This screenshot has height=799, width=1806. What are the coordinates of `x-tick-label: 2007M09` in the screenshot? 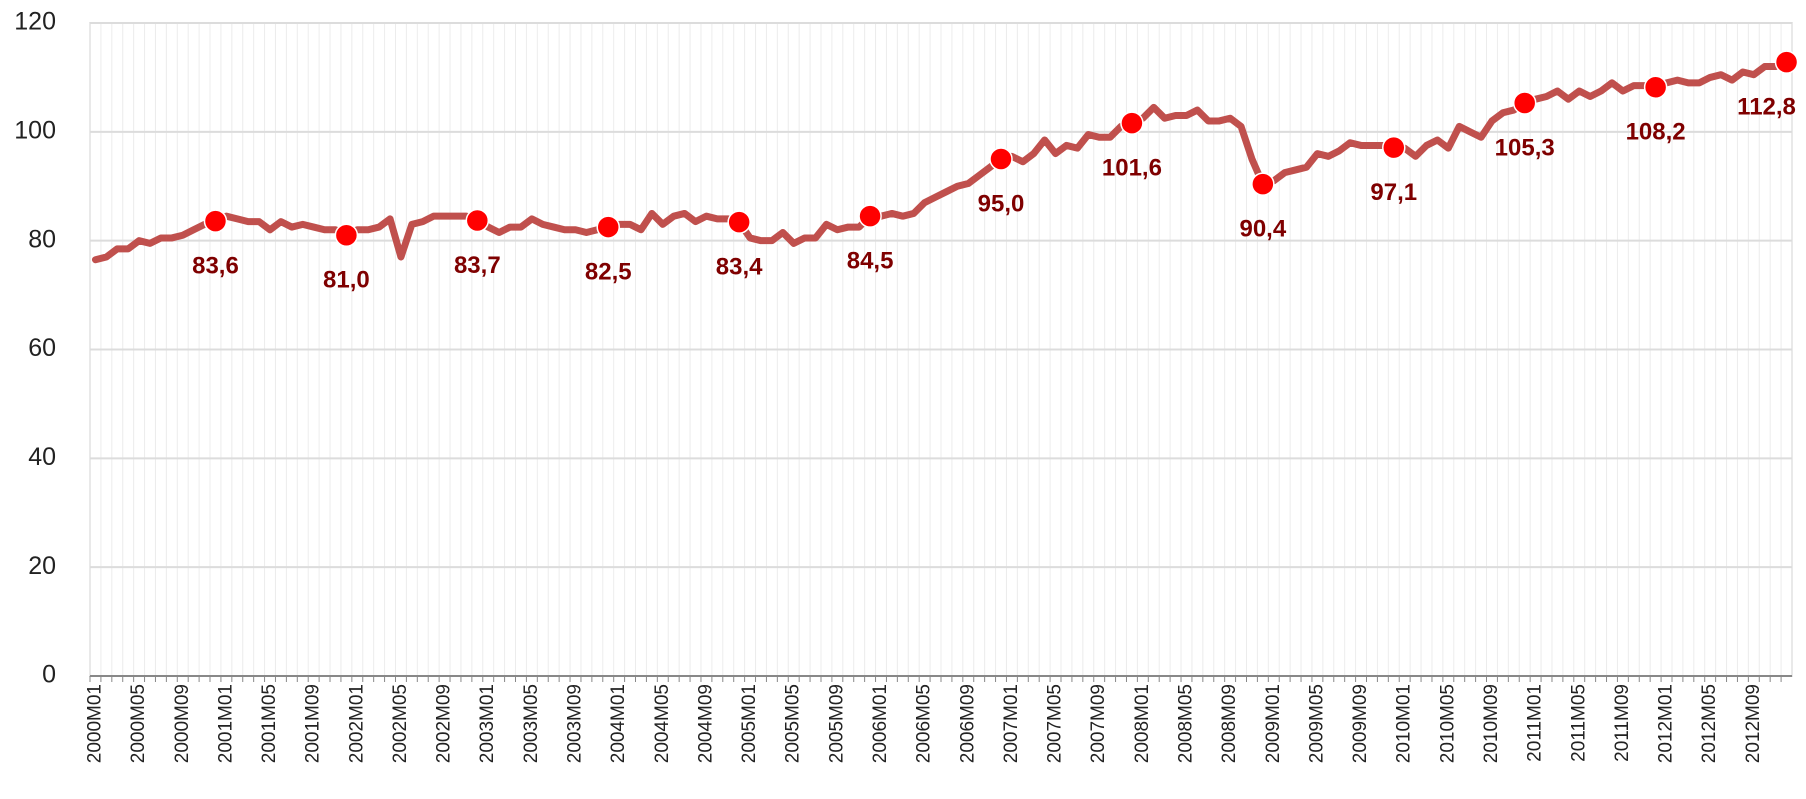 It's located at (1098, 723).